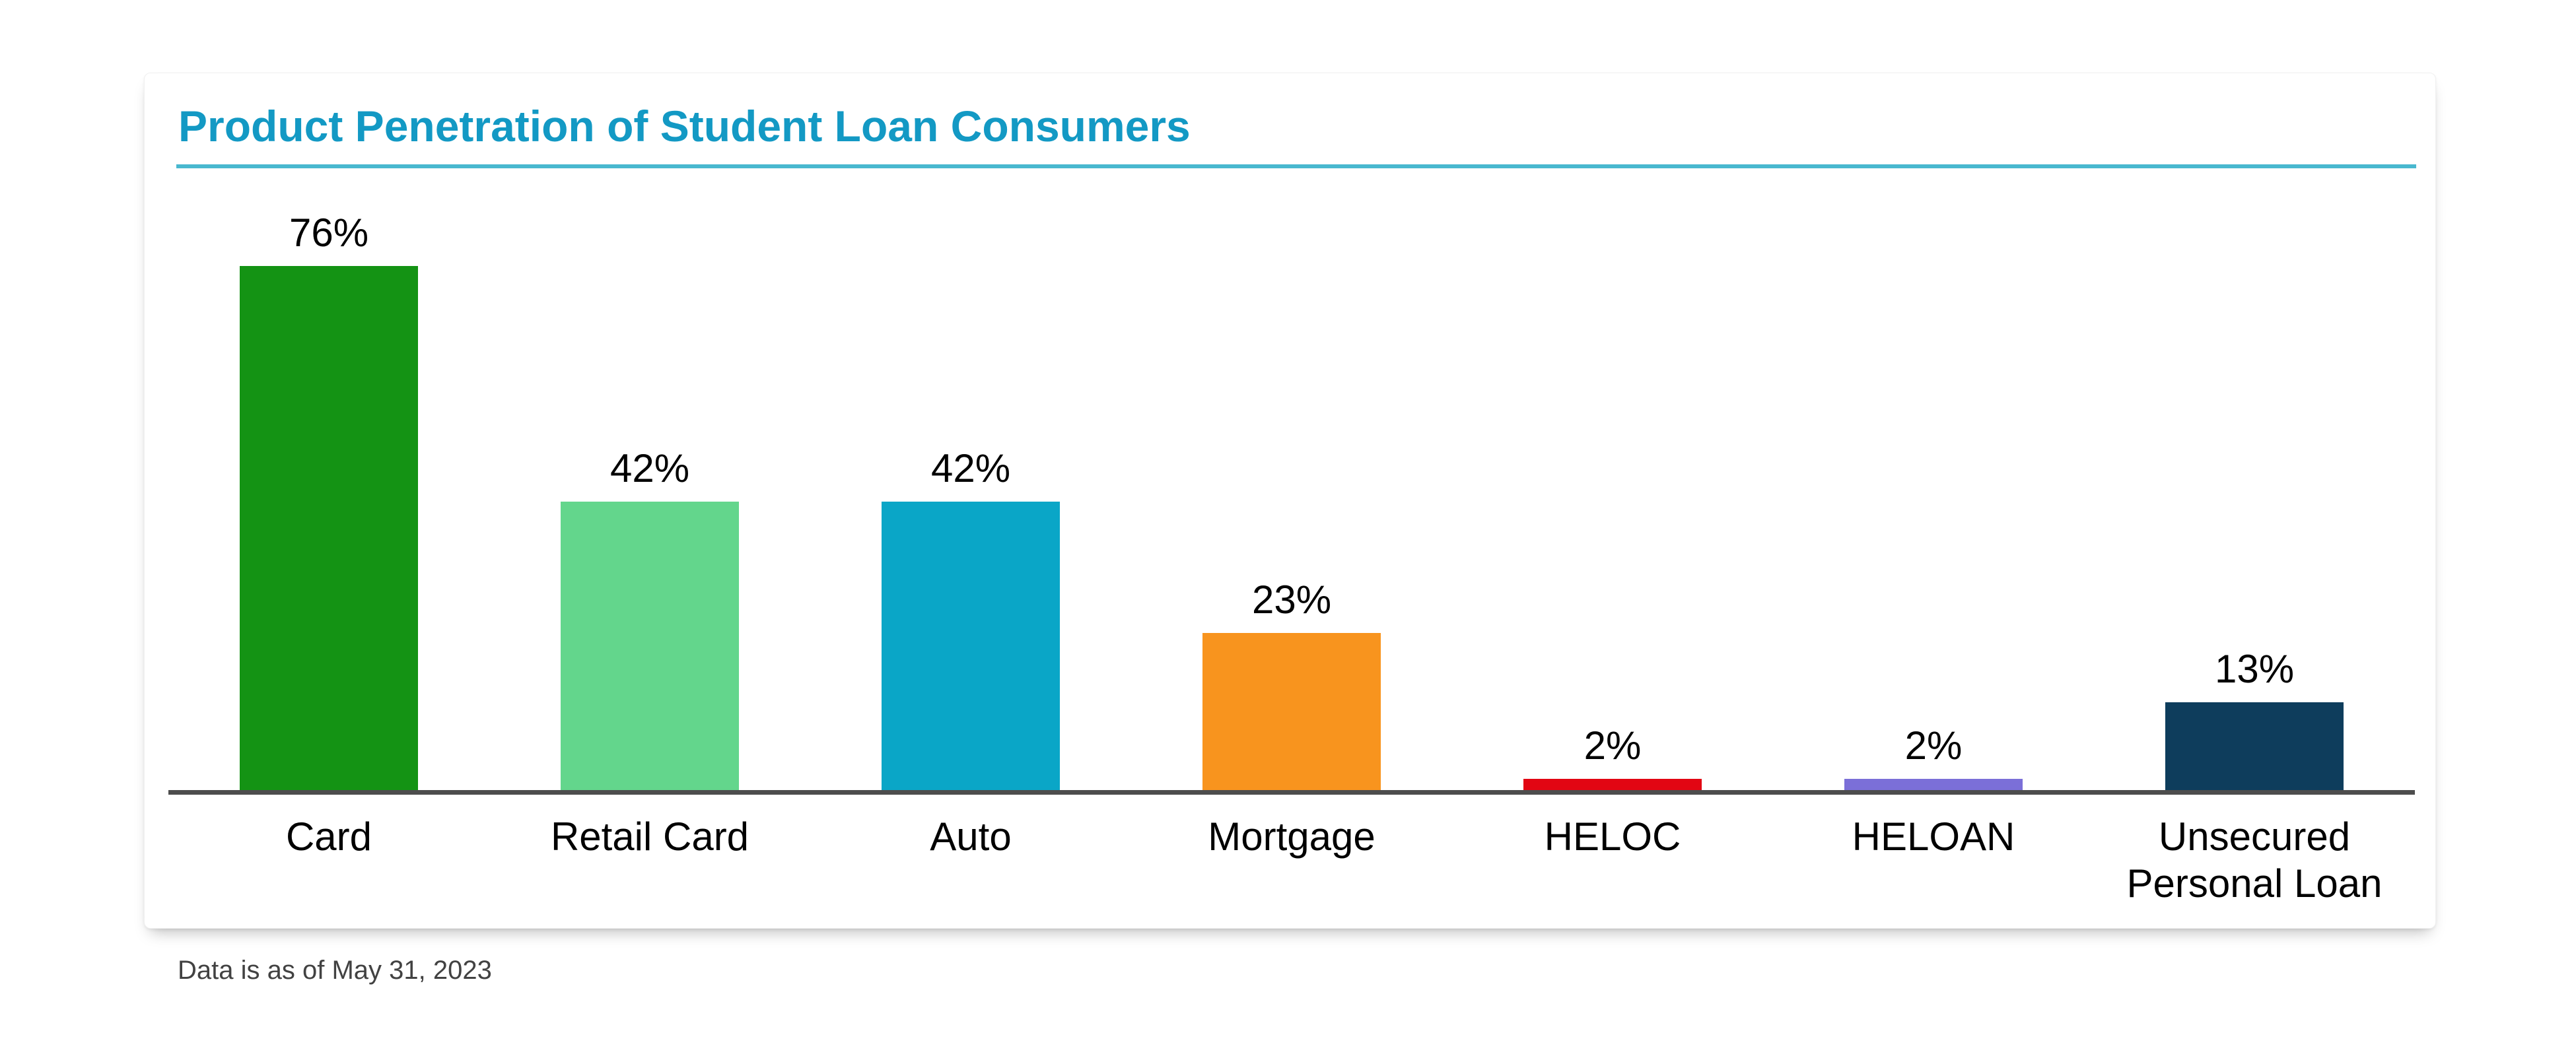 The height and width of the screenshot is (1062, 2576). Describe the element at coordinates (329, 529) in the screenshot. I see `bar-card` at that location.